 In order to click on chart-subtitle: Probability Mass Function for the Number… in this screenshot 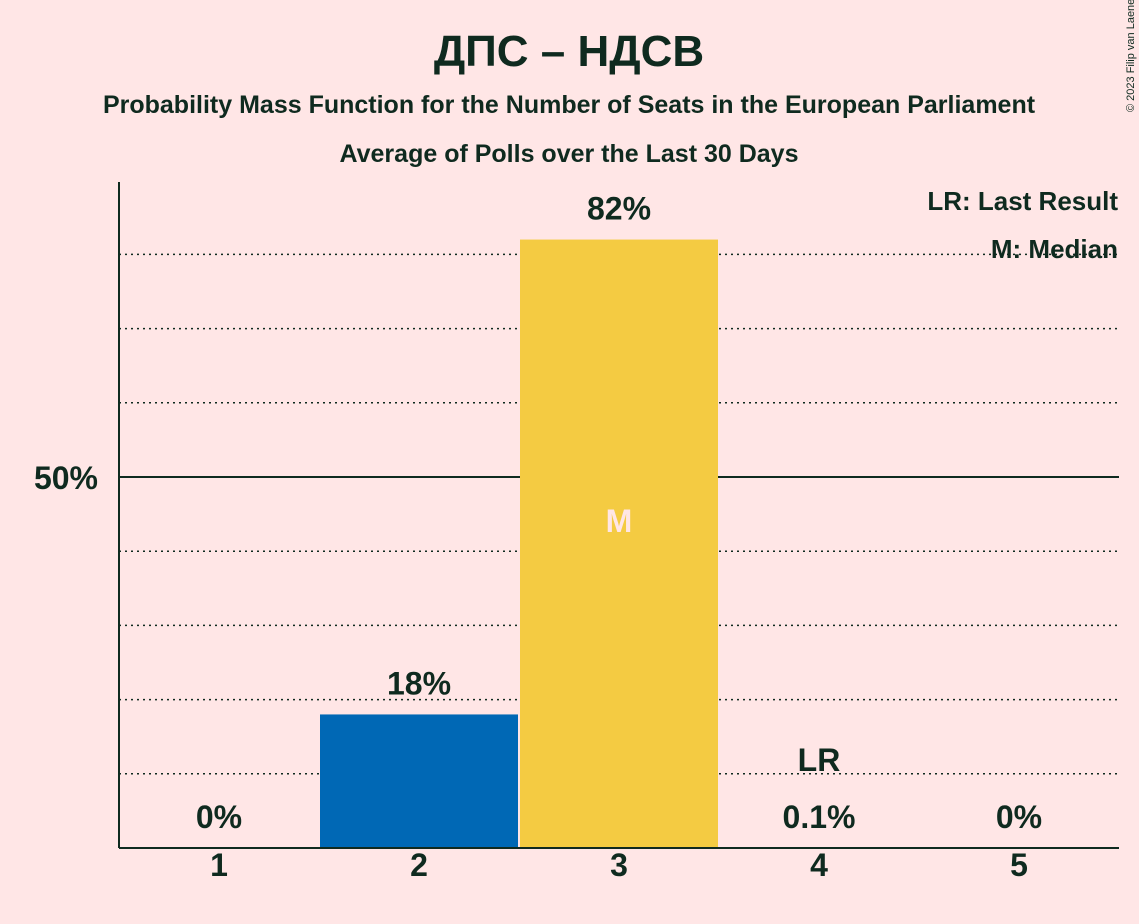, I will do `click(569, 105)`.